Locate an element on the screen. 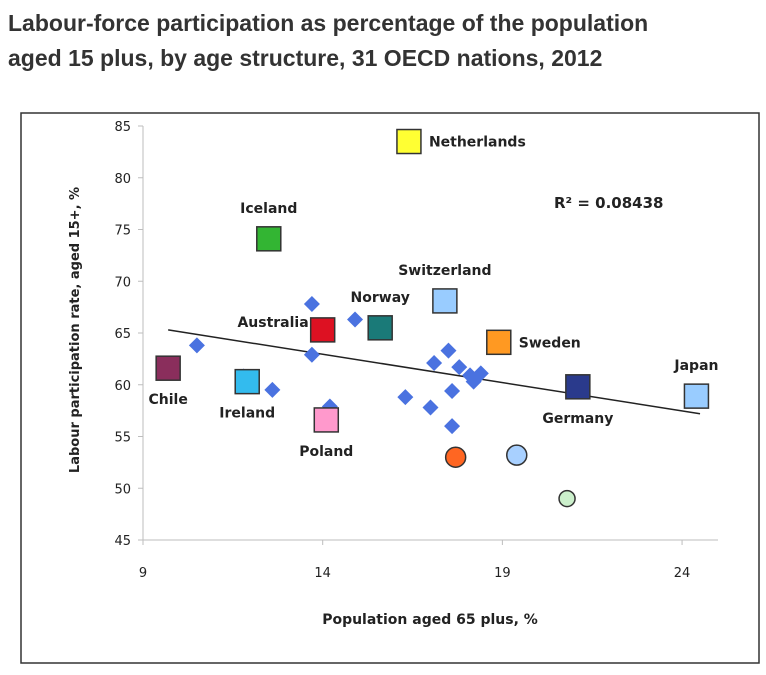  country-label: Chile is located at coordinates (167, 400).